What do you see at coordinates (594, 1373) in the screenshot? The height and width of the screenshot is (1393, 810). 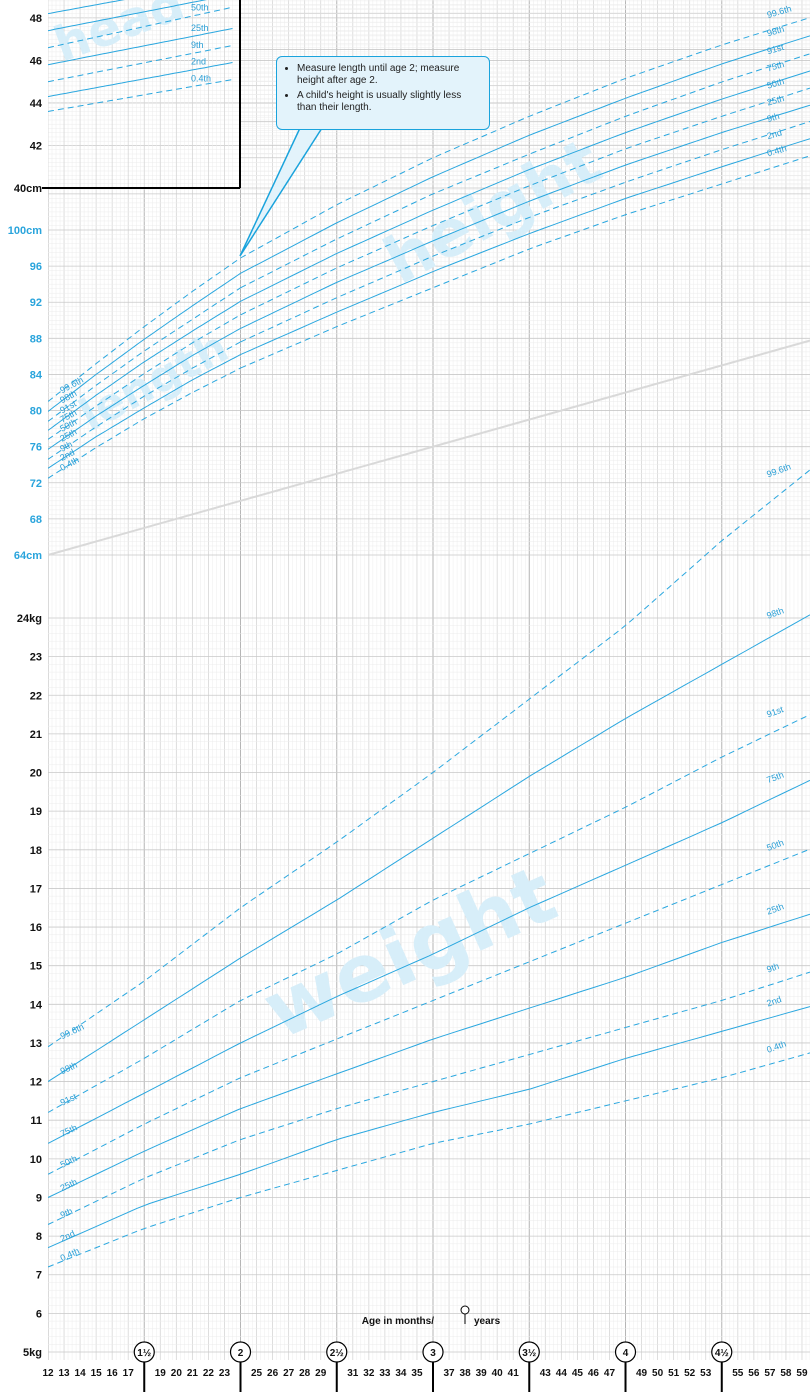 I see `x-tick-month: 46` at bounding box center [594, 1373].